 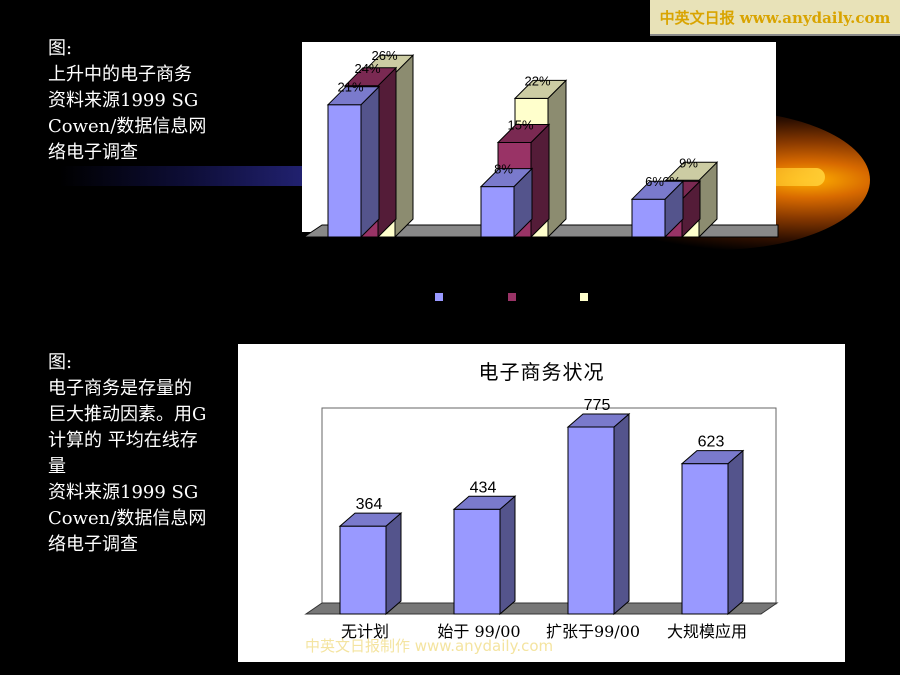 I want to click on caption-line: 计算的 平均在线存, so click(x=123, y=440).